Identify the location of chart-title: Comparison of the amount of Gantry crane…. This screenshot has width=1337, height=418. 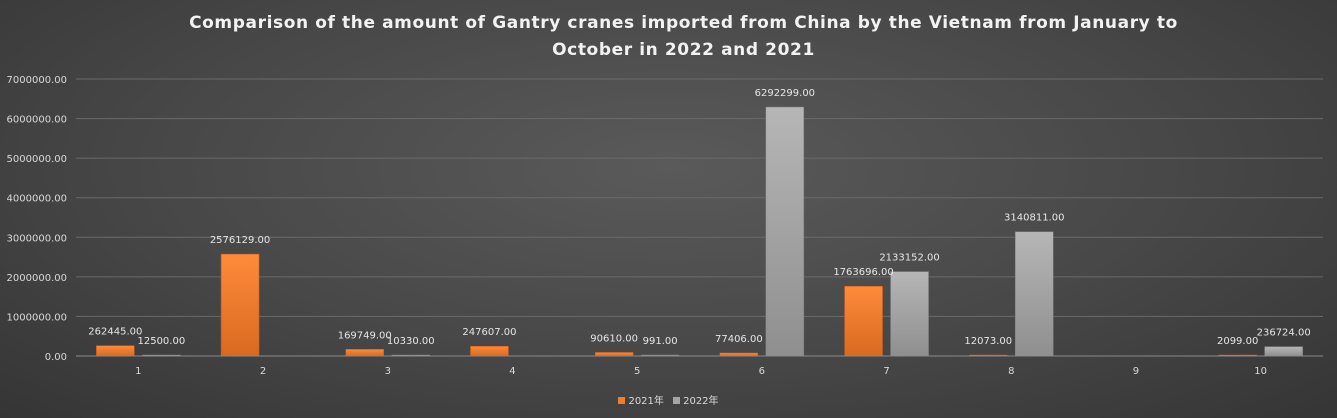
(668, 37).